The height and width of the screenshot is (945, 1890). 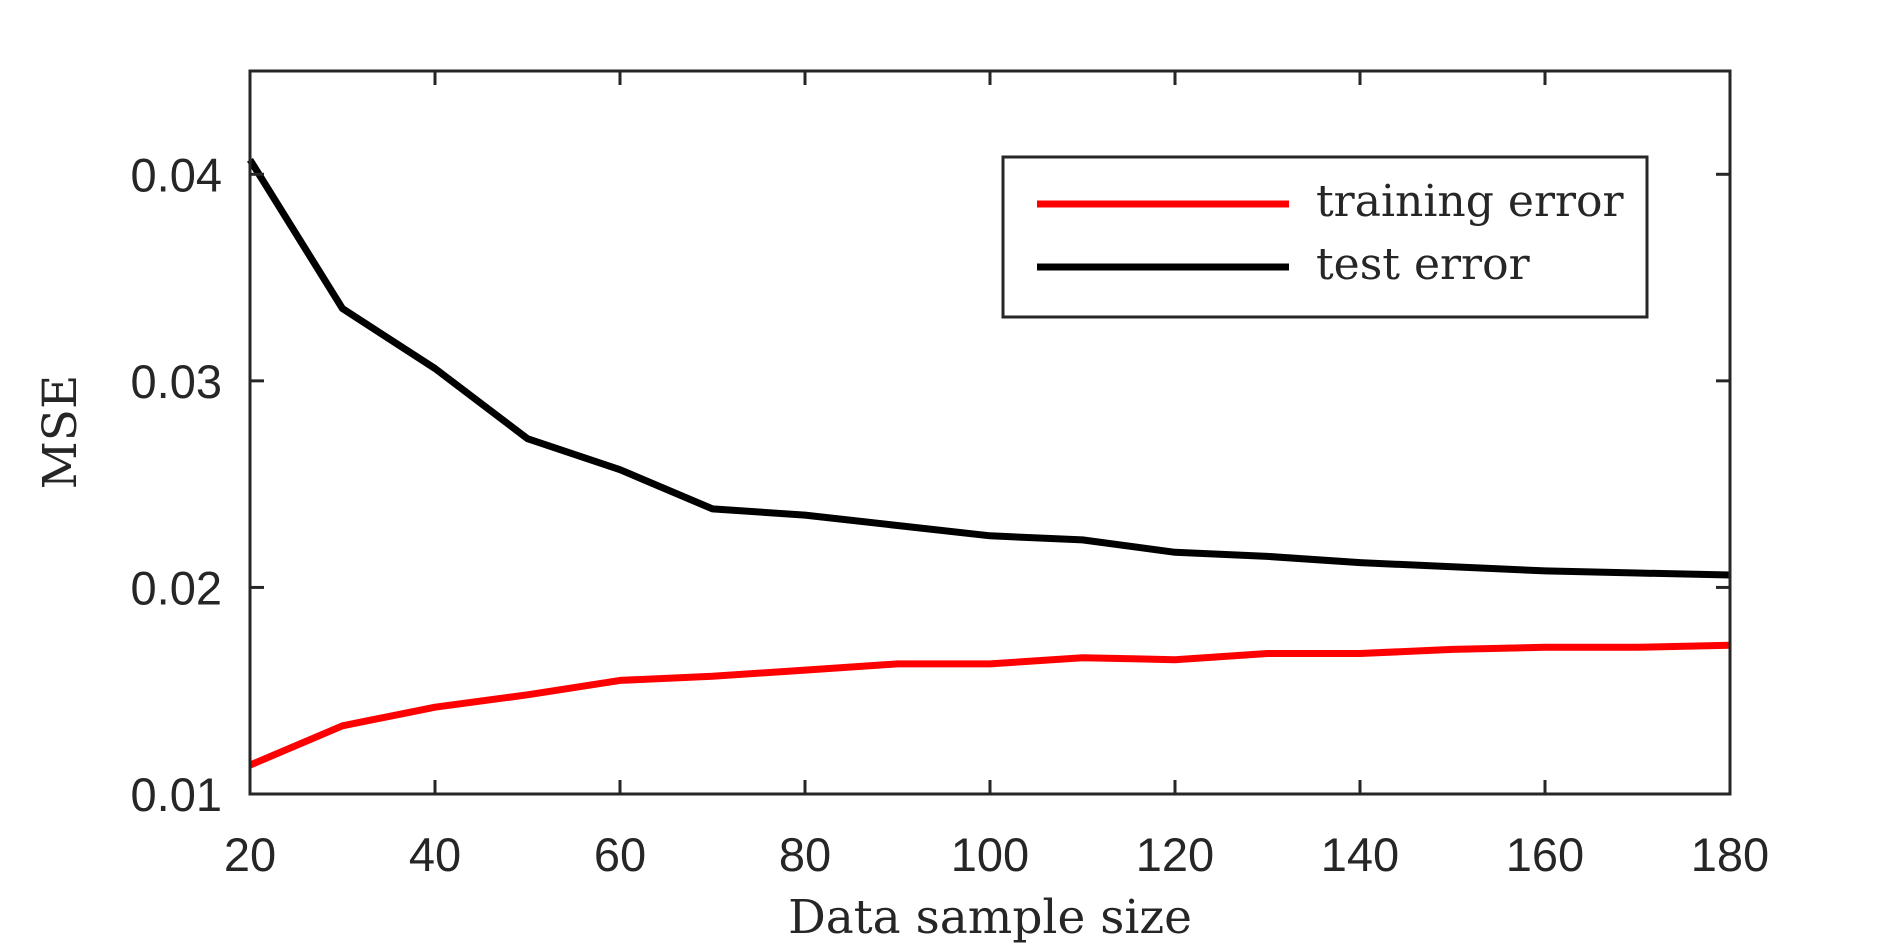 I want to click on y-tick-label-0.02: 0.02, so click(x=176, y=587).